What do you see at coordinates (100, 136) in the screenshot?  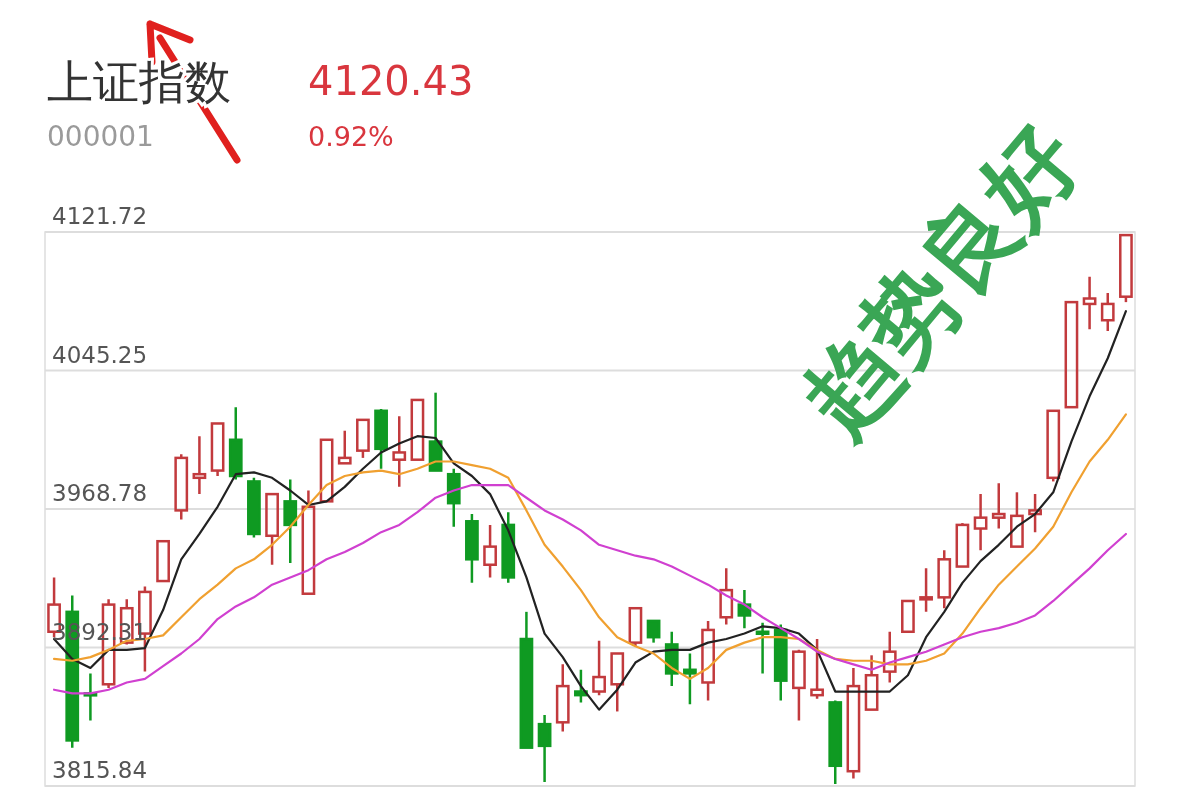 I see `chart-subtitle: 000001` at bounding box center [100, 136].